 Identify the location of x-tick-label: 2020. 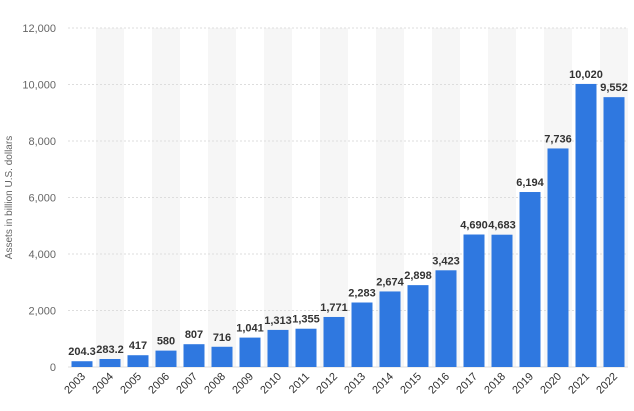
(551, 384).